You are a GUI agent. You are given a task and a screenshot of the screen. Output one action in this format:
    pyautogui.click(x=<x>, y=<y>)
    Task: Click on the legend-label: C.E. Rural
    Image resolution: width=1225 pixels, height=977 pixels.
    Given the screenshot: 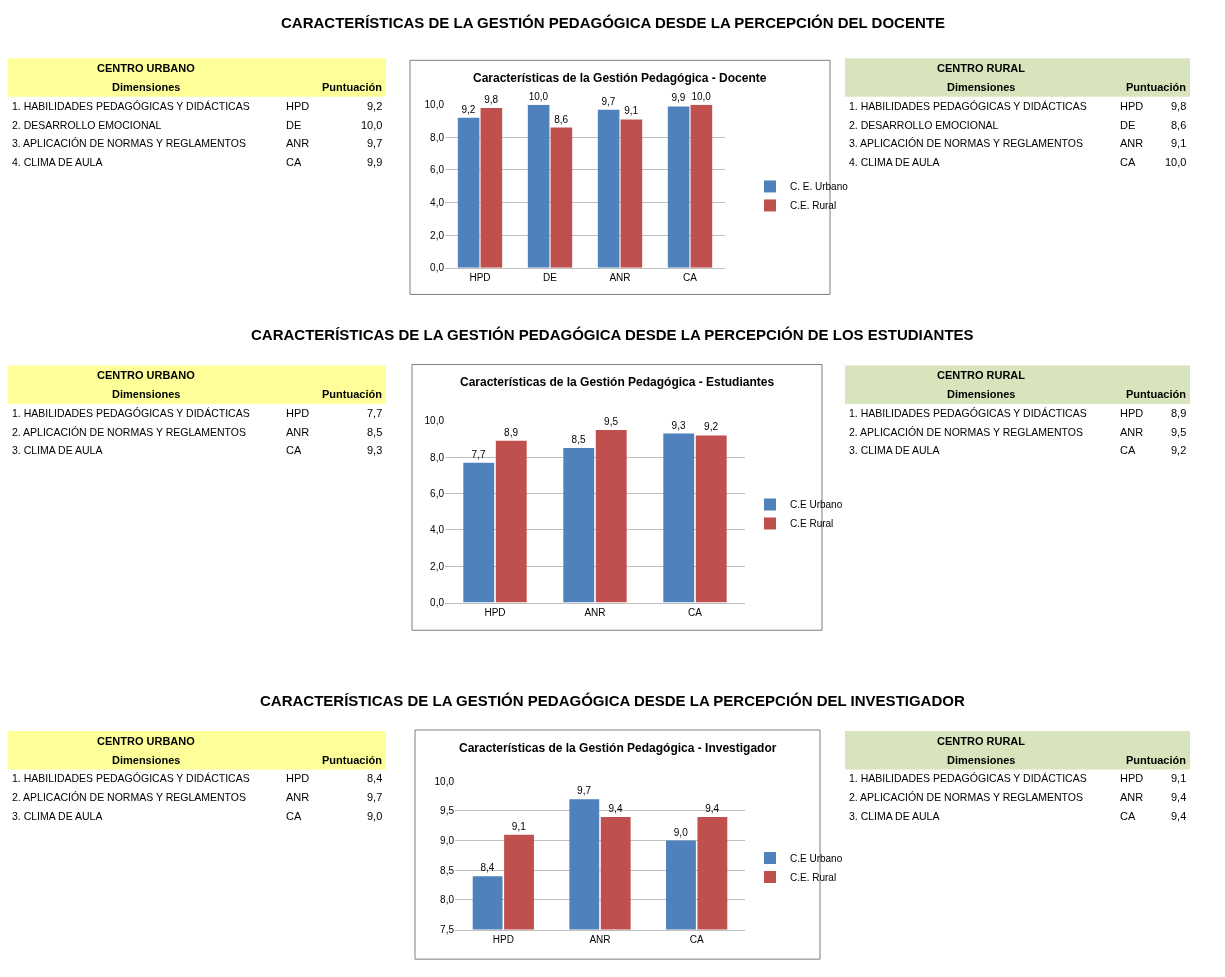 What is the action you would take?
    pyautogui.click(x=813, y=877)
    